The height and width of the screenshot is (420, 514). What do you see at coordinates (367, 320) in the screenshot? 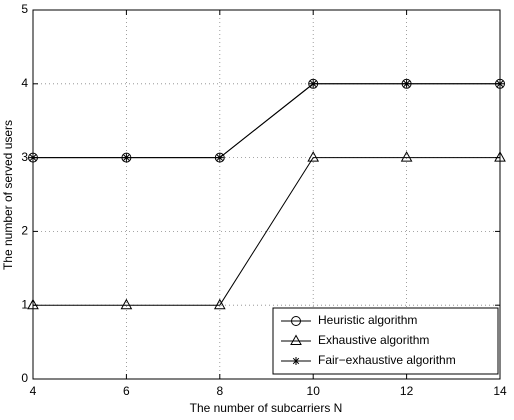
I see `legend-label: Heuristic algorithm` at bounding box center [367, 320].